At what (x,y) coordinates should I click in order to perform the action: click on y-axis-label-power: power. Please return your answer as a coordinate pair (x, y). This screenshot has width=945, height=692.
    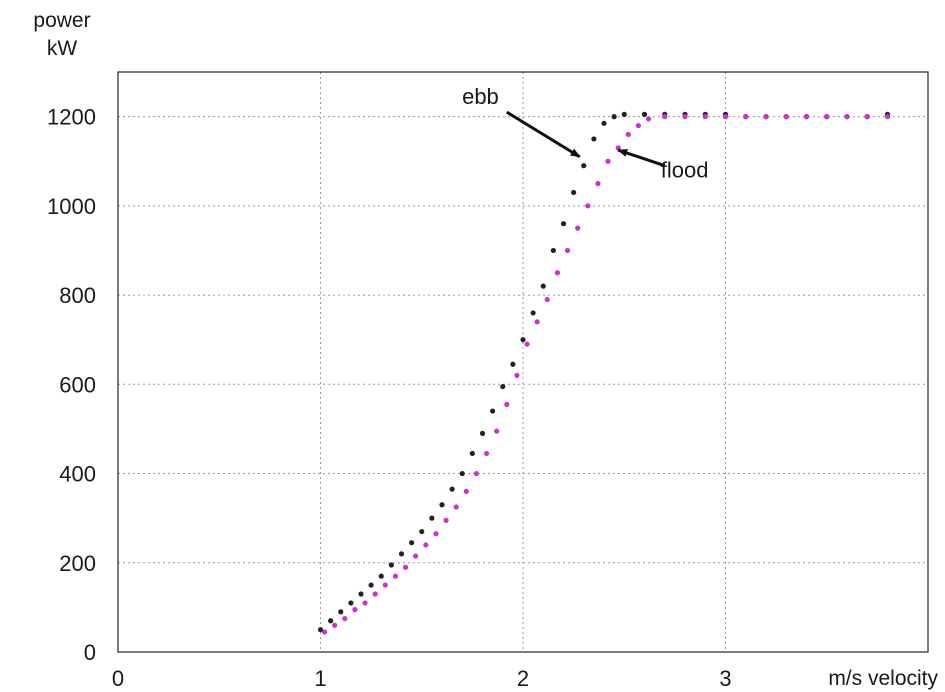
    Looking at the image, I should click on (61, 20).